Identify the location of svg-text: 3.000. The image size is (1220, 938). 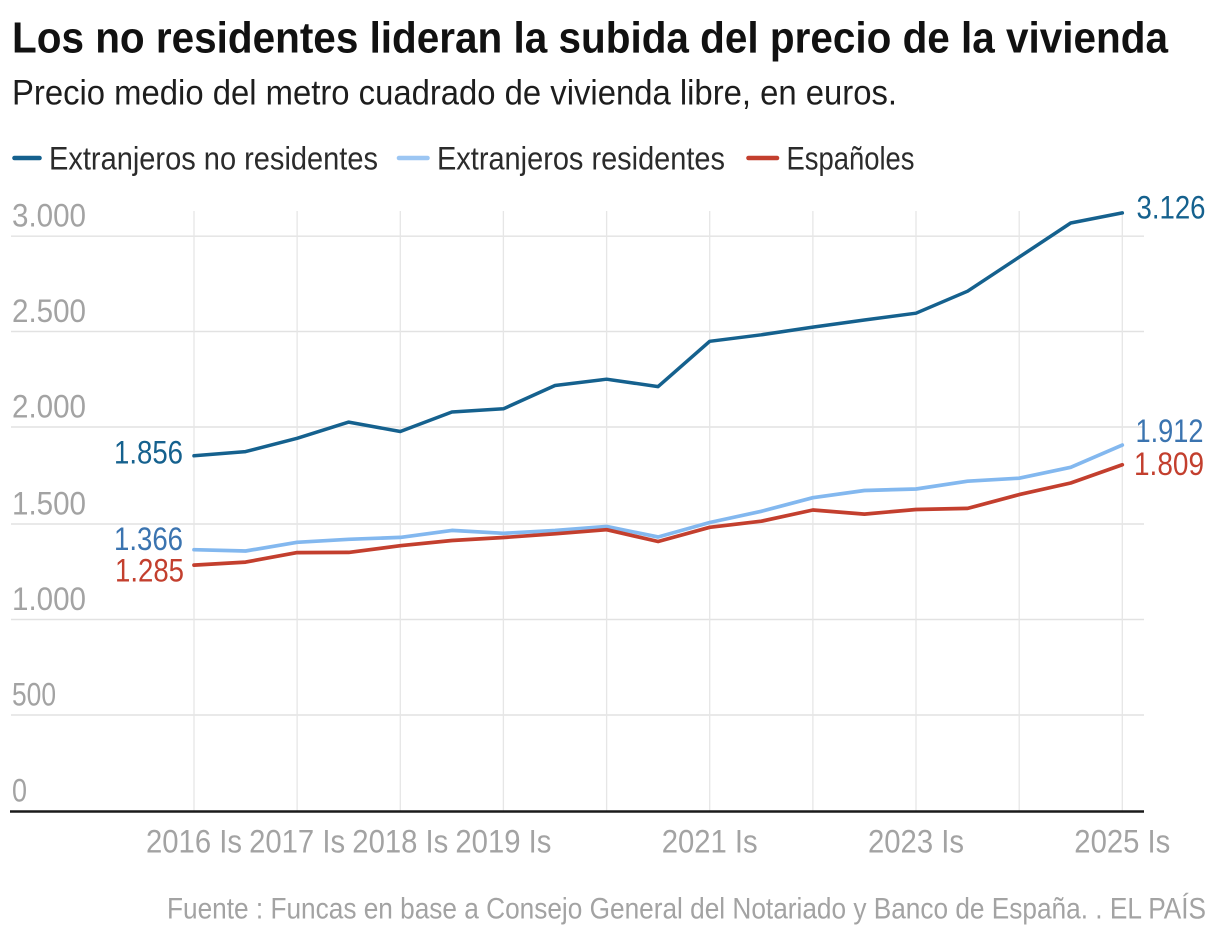
(49, 216).